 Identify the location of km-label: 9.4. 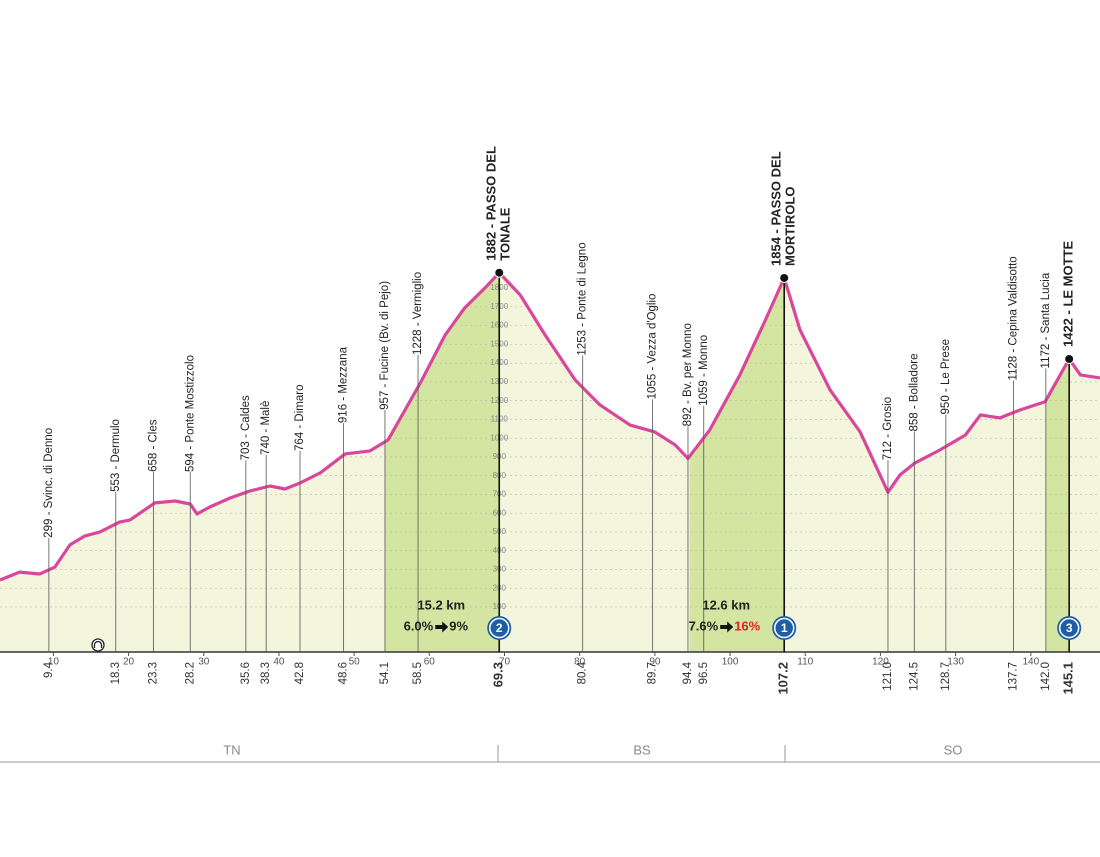
(49, 669).